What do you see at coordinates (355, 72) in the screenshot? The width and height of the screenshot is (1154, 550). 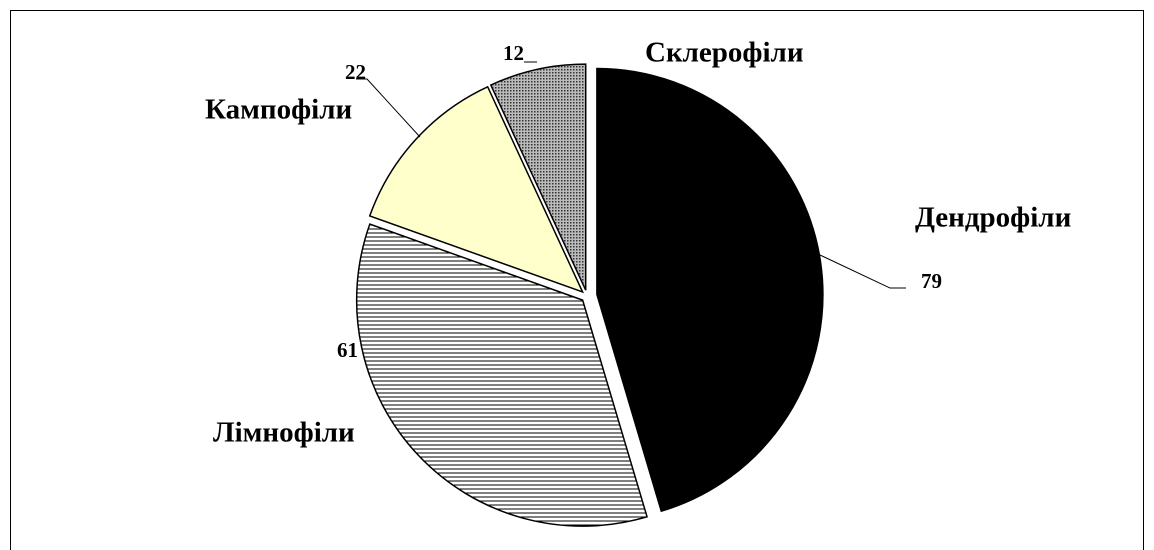 I see `value-label: 22` at bounding box center [355, 72].